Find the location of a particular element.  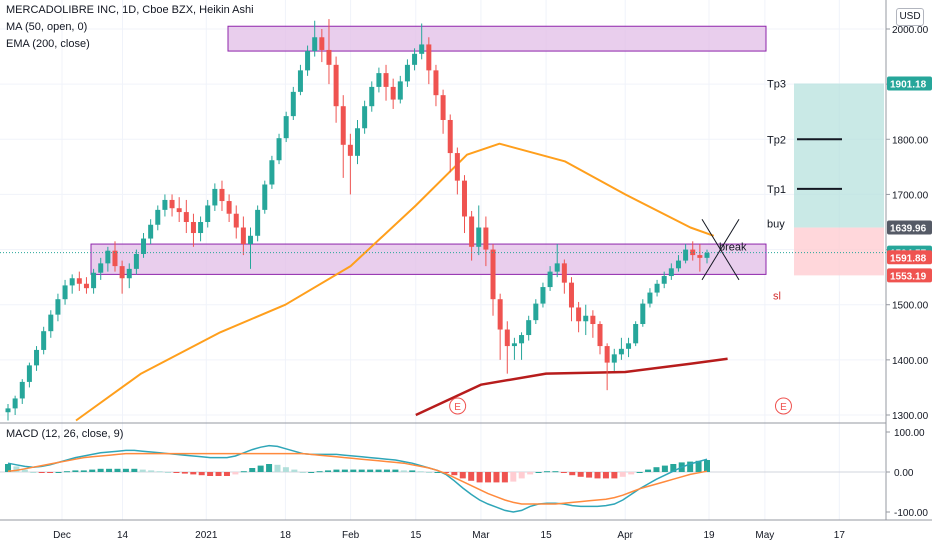

time-tick-label: 15 is located at coordinates (547, 535).